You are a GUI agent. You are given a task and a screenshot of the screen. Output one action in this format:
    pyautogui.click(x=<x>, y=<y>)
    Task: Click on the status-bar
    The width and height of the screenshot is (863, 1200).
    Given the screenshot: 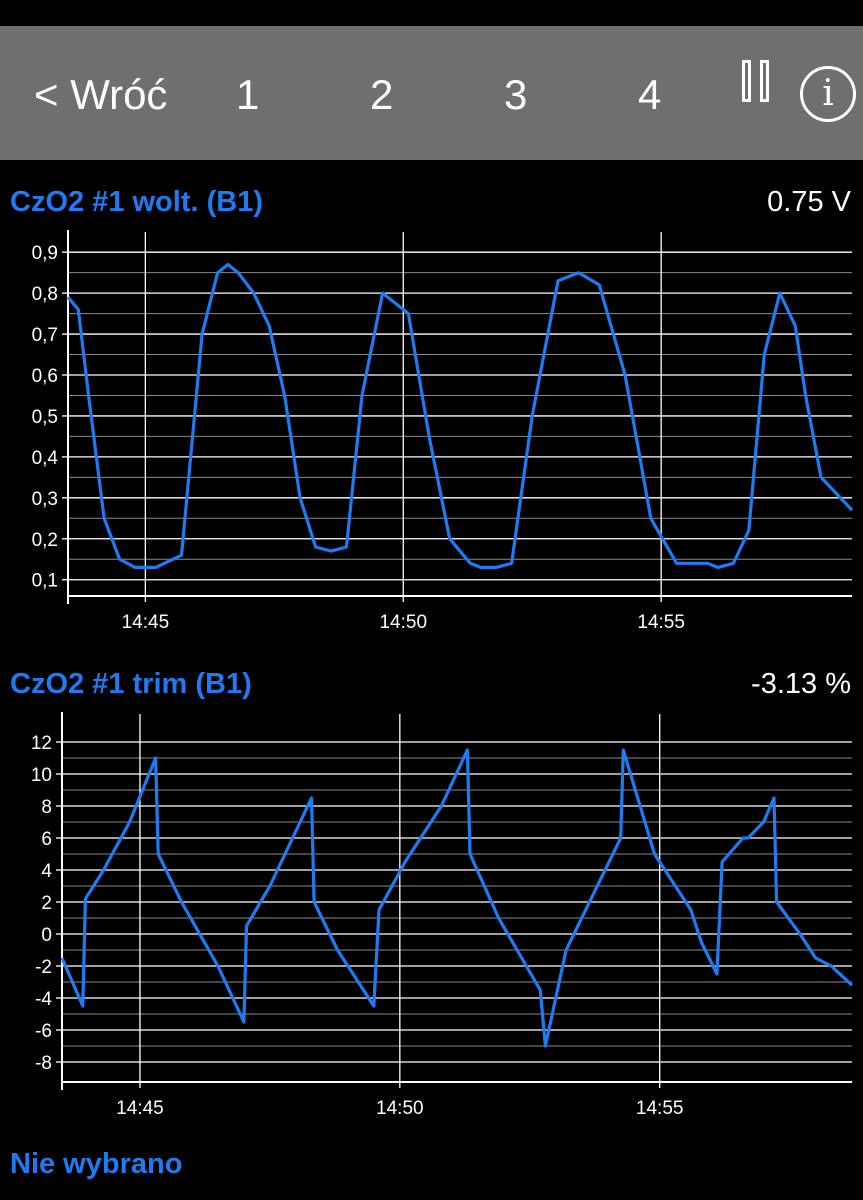 What is the action you would take?
    pyautogui.click(x=431, y=13)
    